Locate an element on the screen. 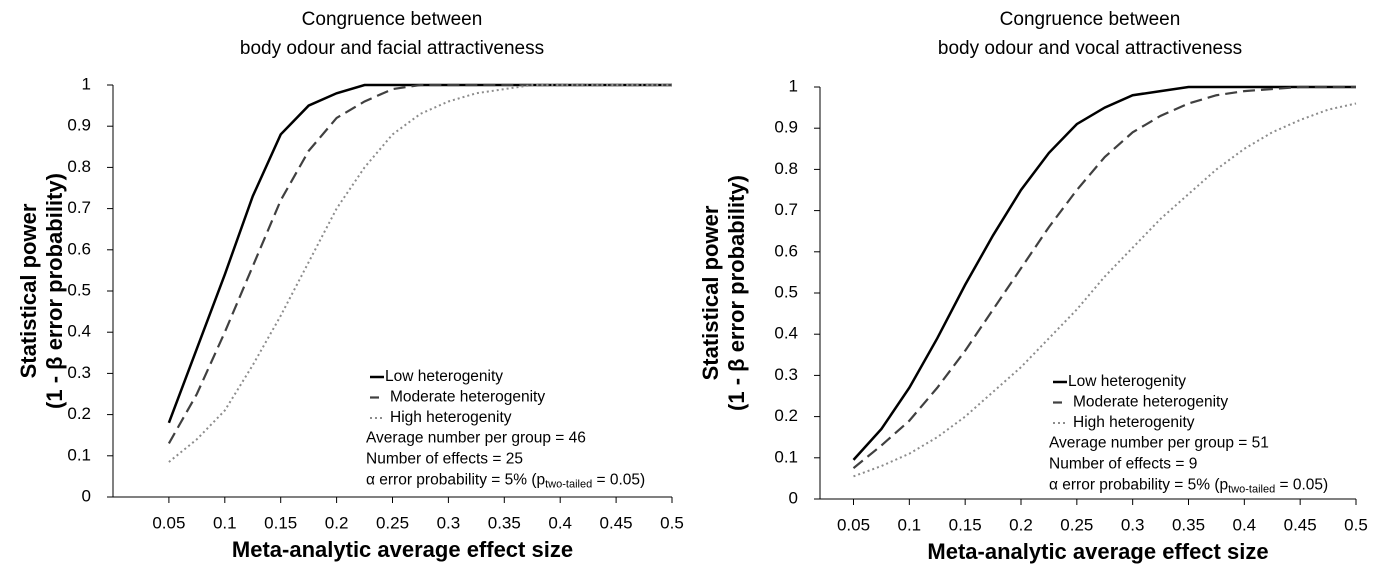 This screenshot has width=1386, height=564. annotation: Average number per group = 51 is located at coordinates (1159, 443).